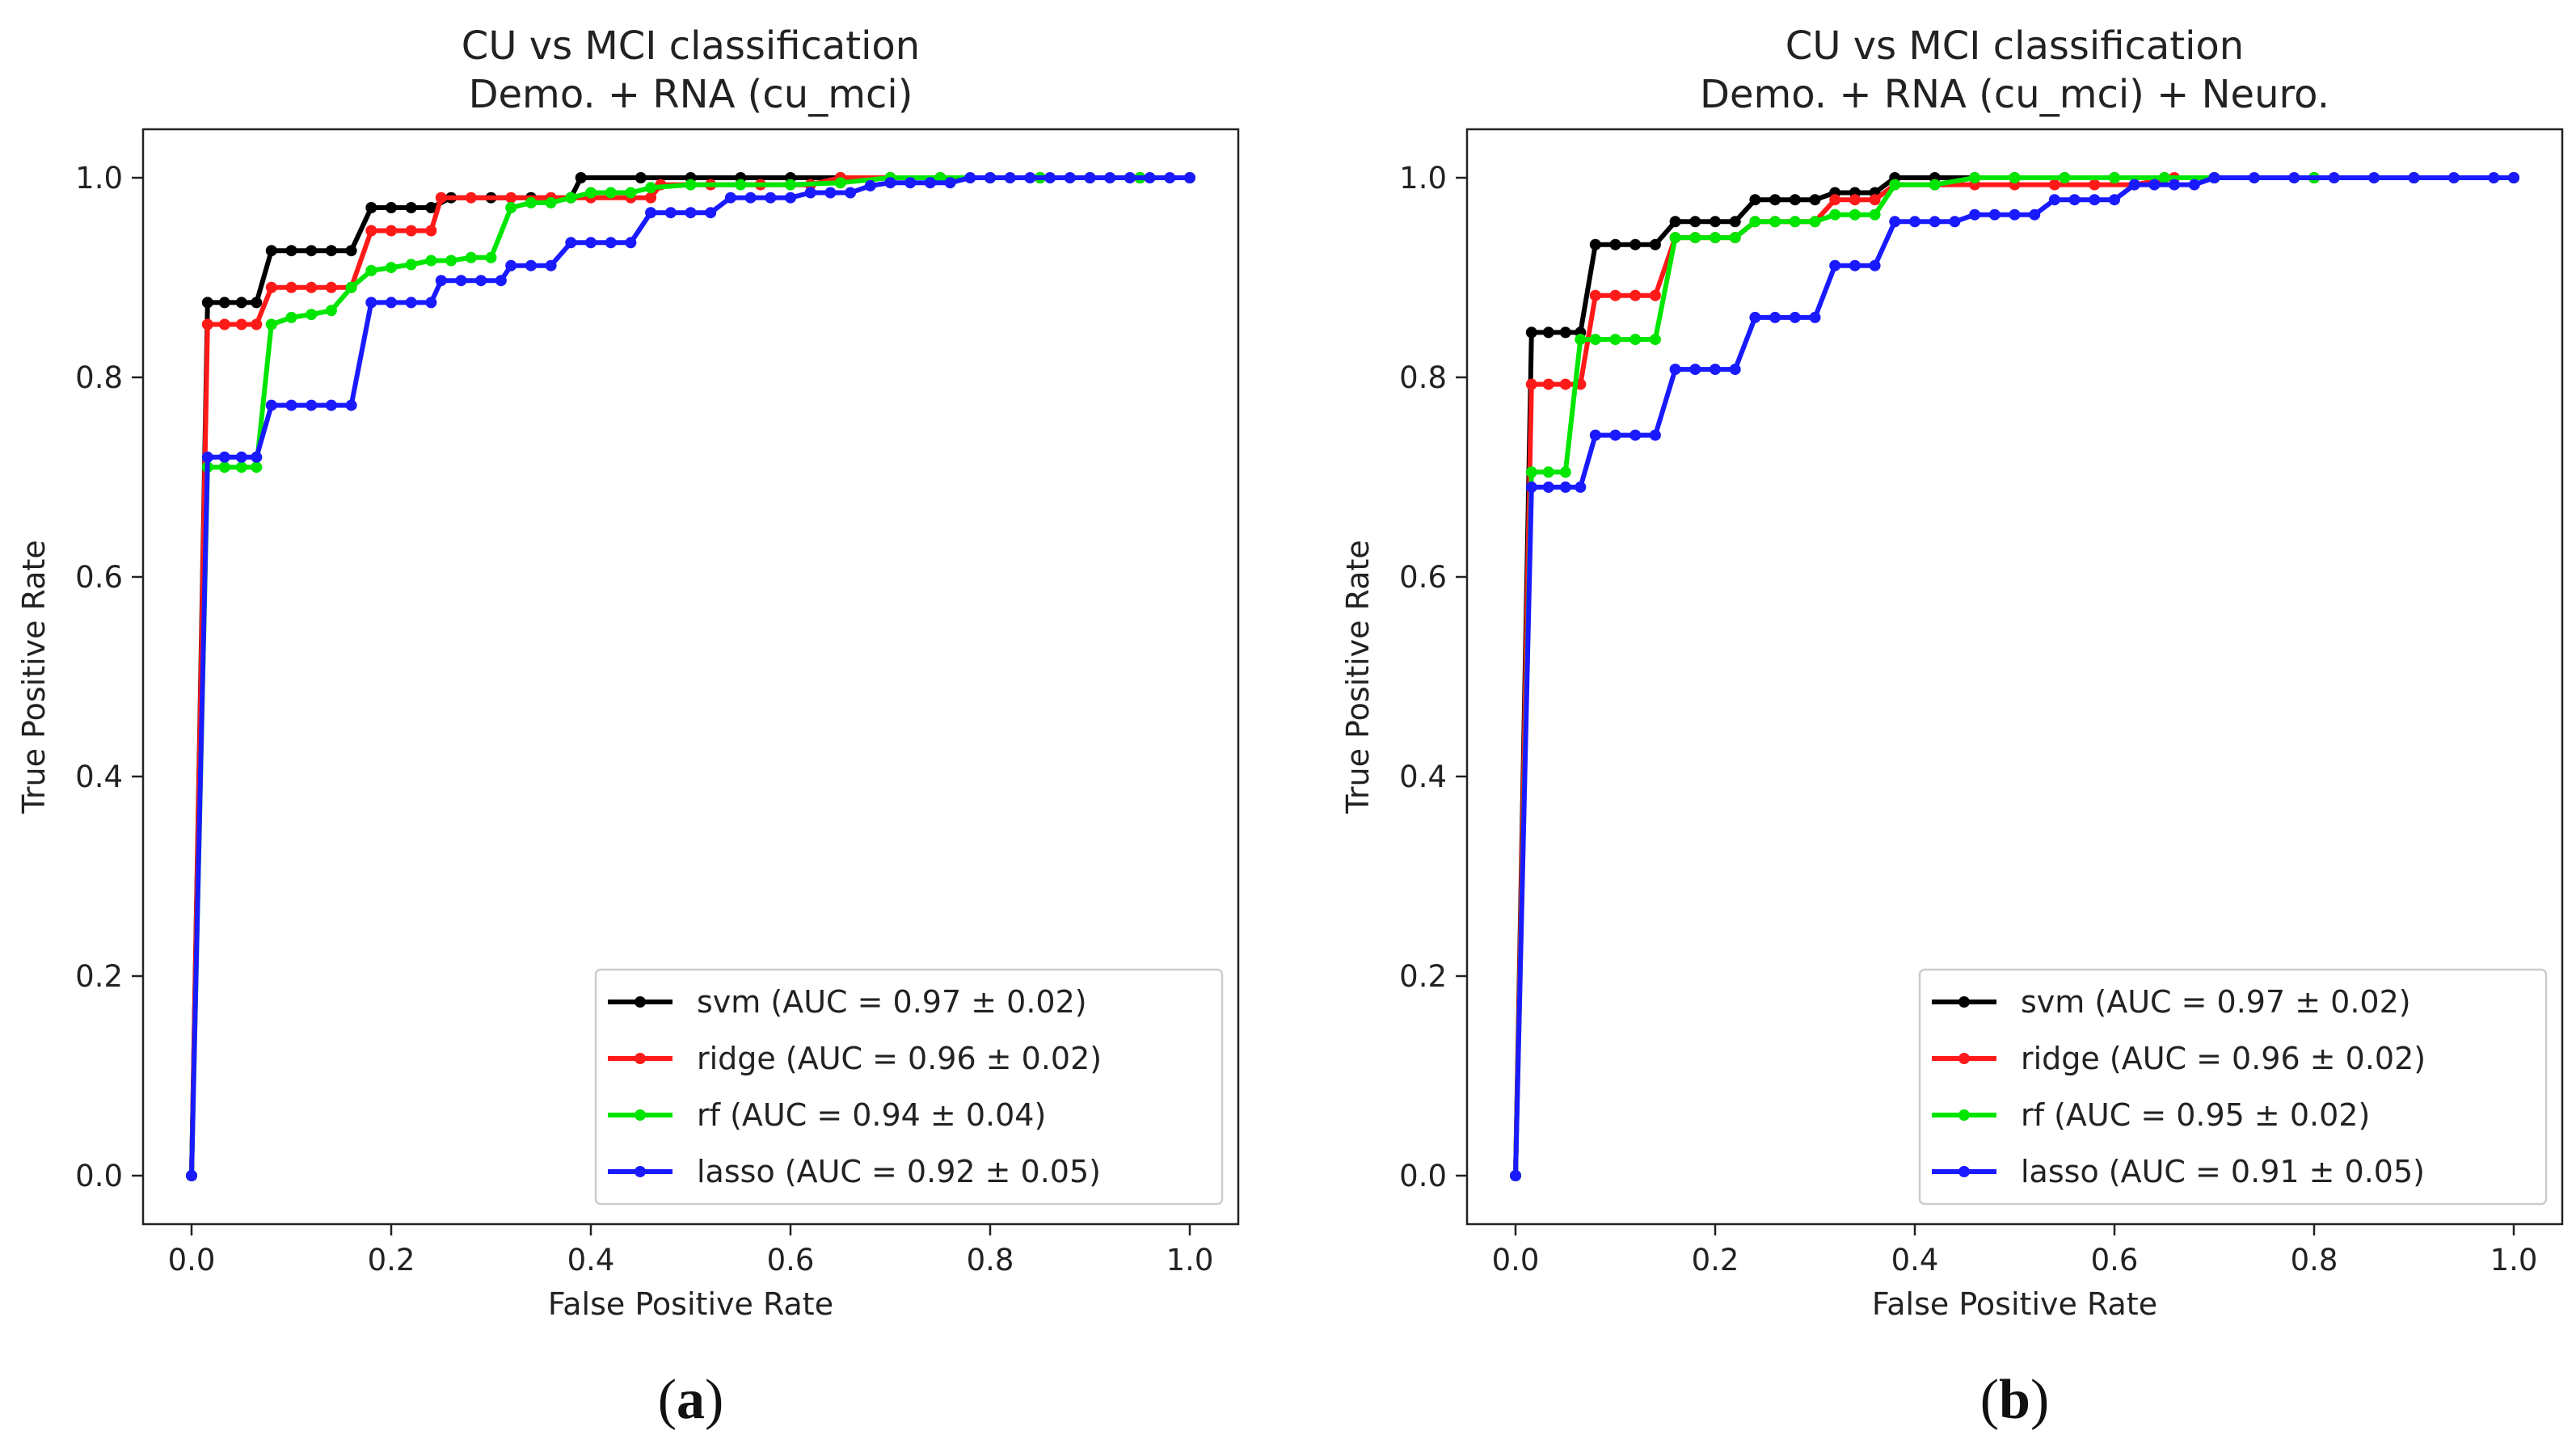 This screenshot has height=1452, width=2576. I want to click on chart-title-line-2: Demo. + RNA (cu_mci) + Neuro., so click(2015, 94).